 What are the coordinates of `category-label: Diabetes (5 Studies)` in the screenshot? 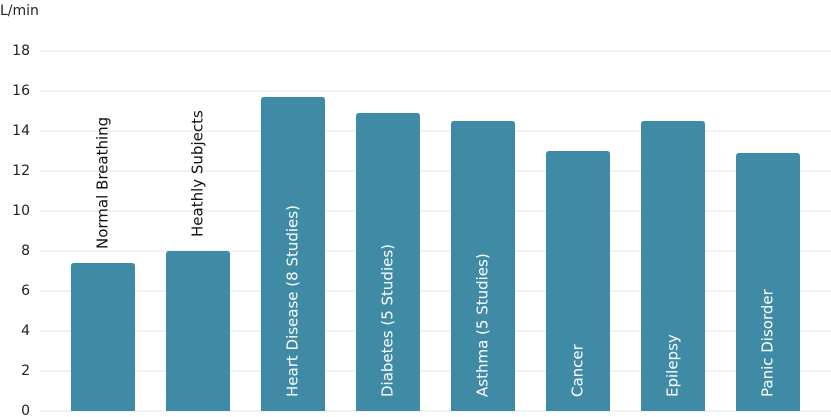 It's located at (388, 320).